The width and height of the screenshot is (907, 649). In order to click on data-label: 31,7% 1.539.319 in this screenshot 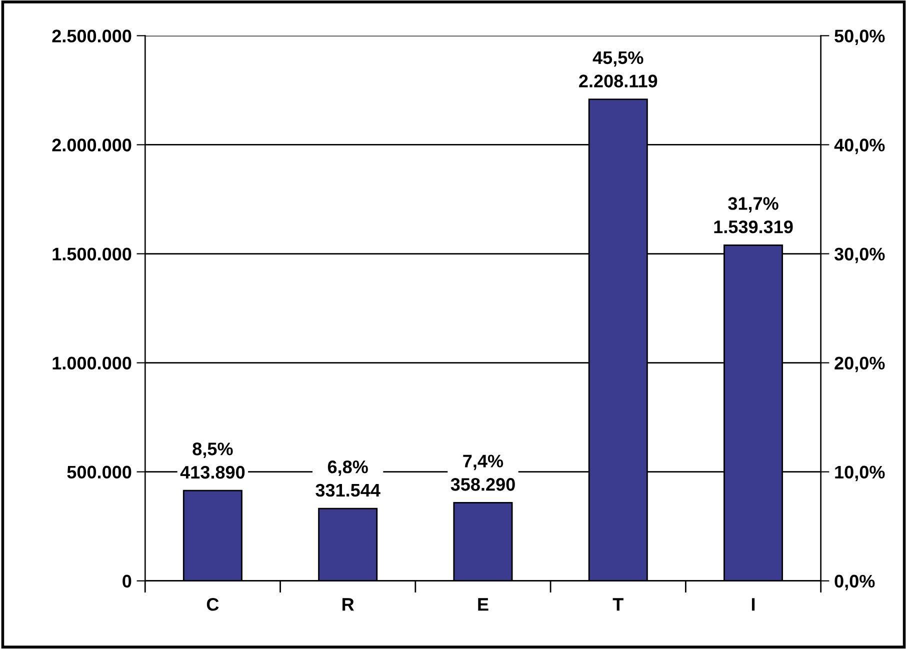, I will do `click(753, 215)`.